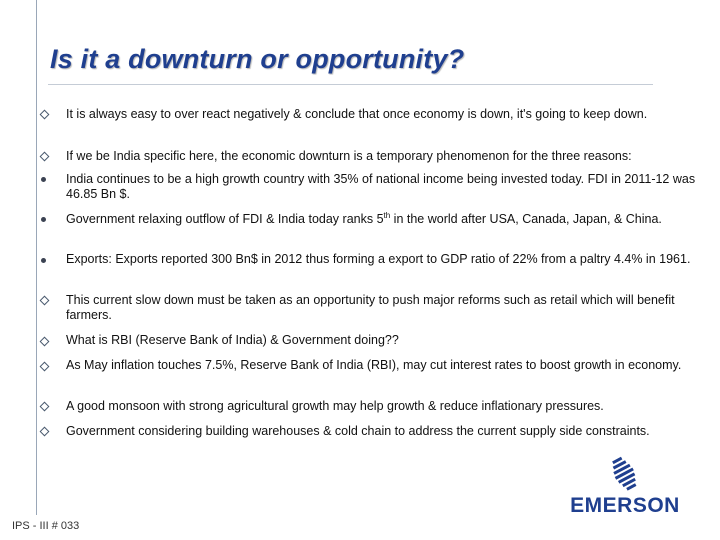 This screenshot has height=540, width=720. What do you see at coordinates (46, 526) in the screenshot?
I see `slide-footer: IPS - III # 033` at bounding box center [46, 526].